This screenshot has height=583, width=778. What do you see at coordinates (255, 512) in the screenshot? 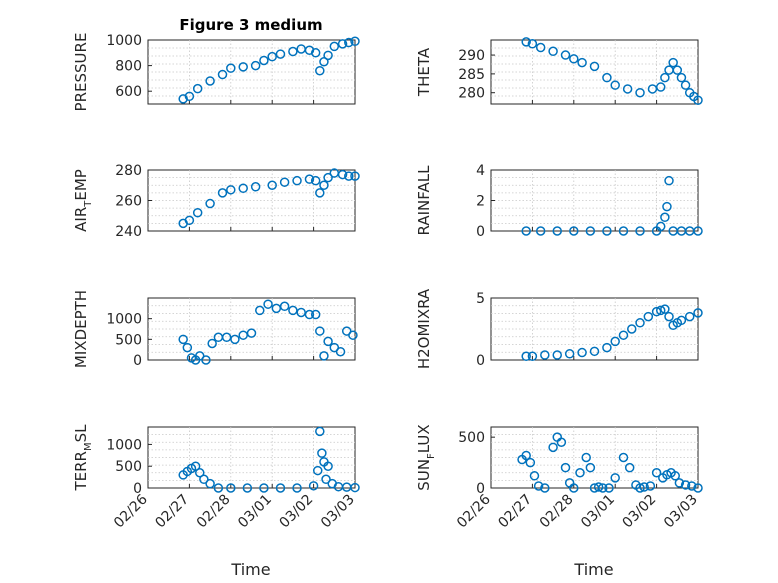
I see `x-tick-label: 03/01` at bounding box center [255, 512].